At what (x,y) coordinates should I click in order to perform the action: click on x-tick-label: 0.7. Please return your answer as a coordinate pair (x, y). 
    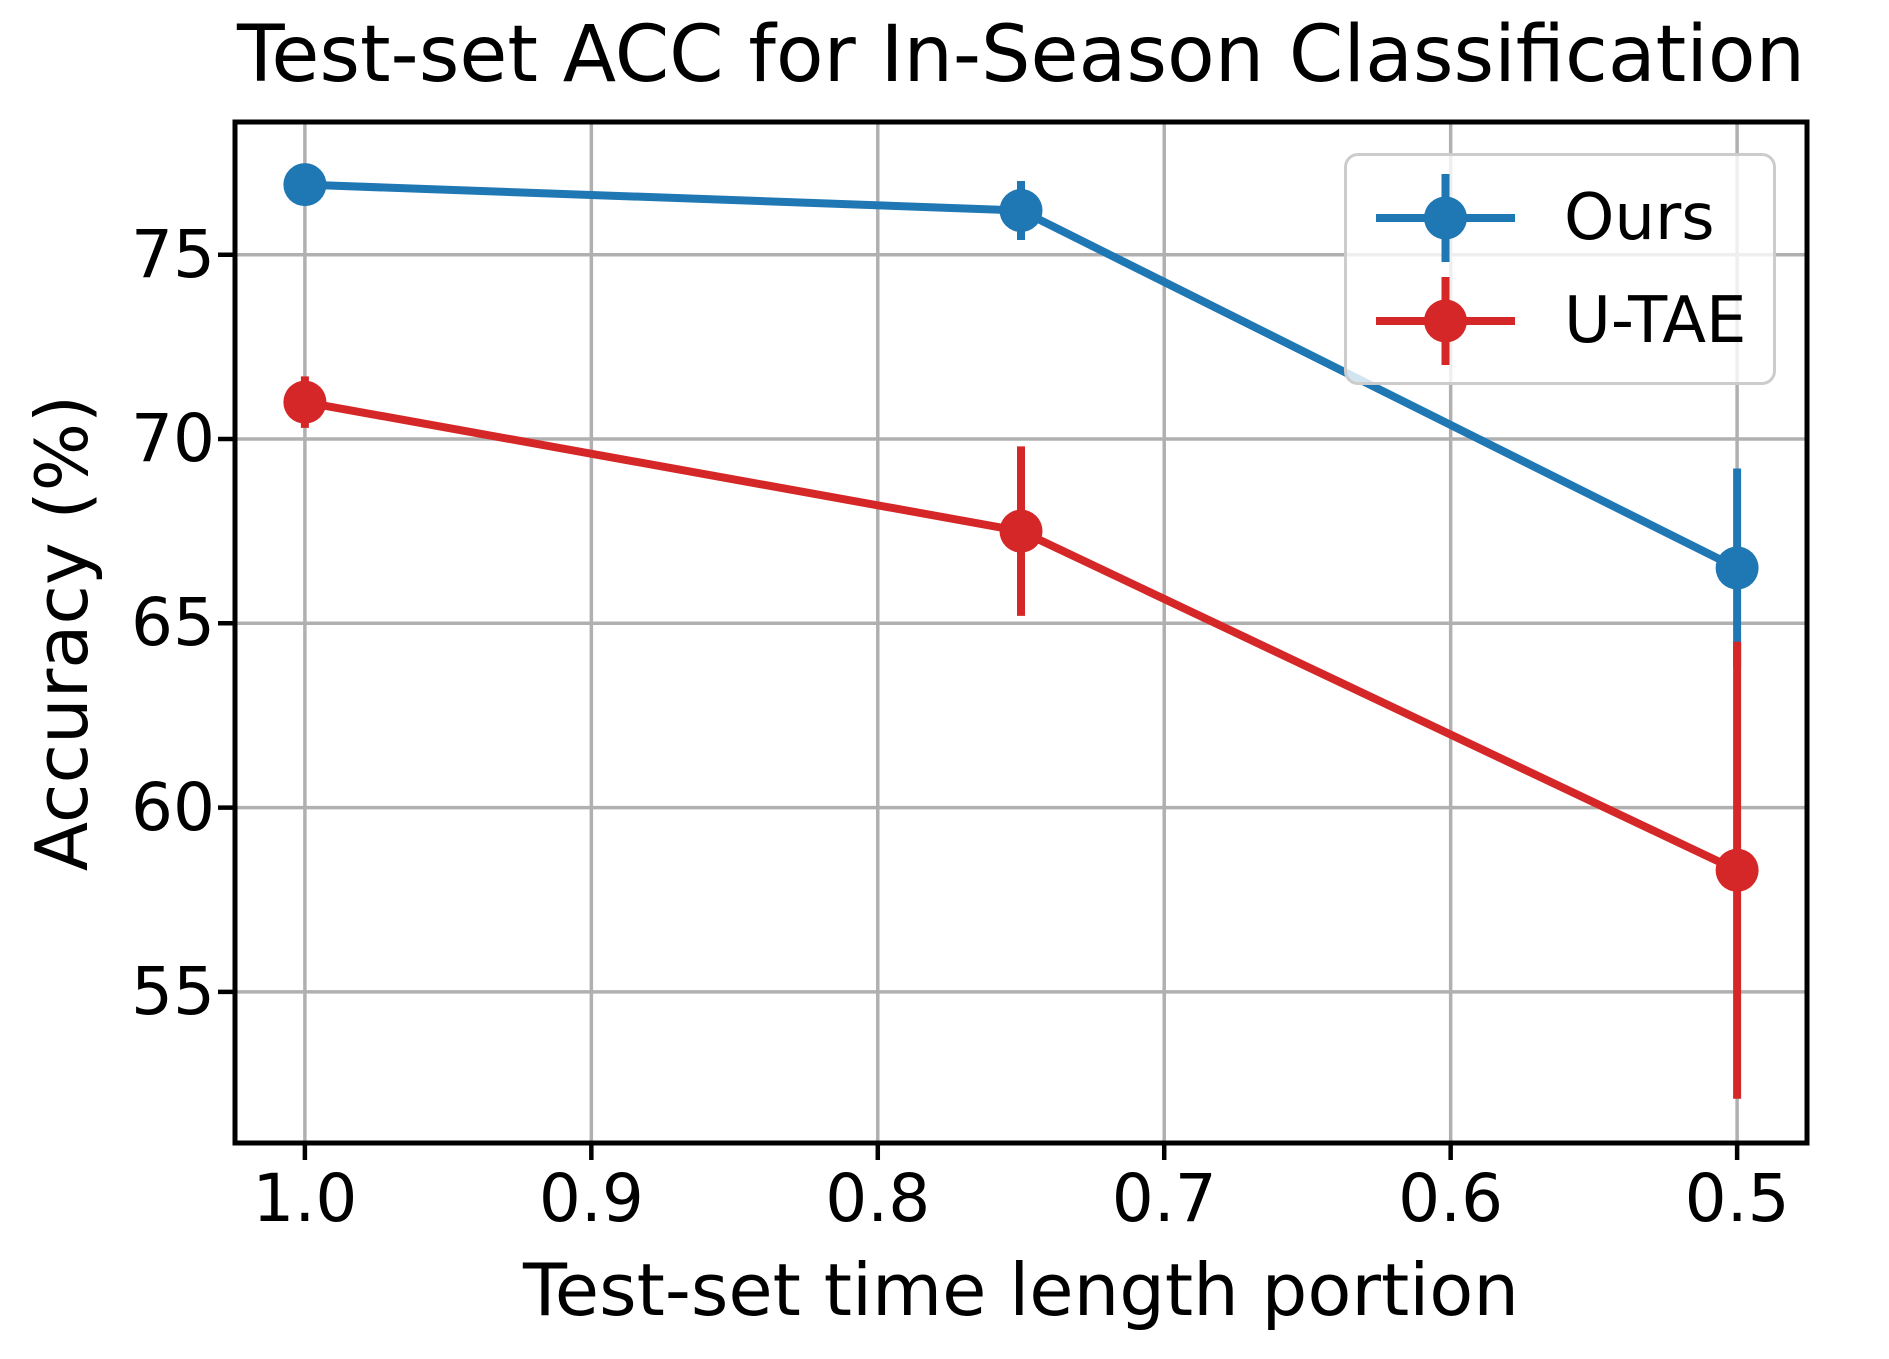
    Looking at the image, I should click on (1164, 1198).